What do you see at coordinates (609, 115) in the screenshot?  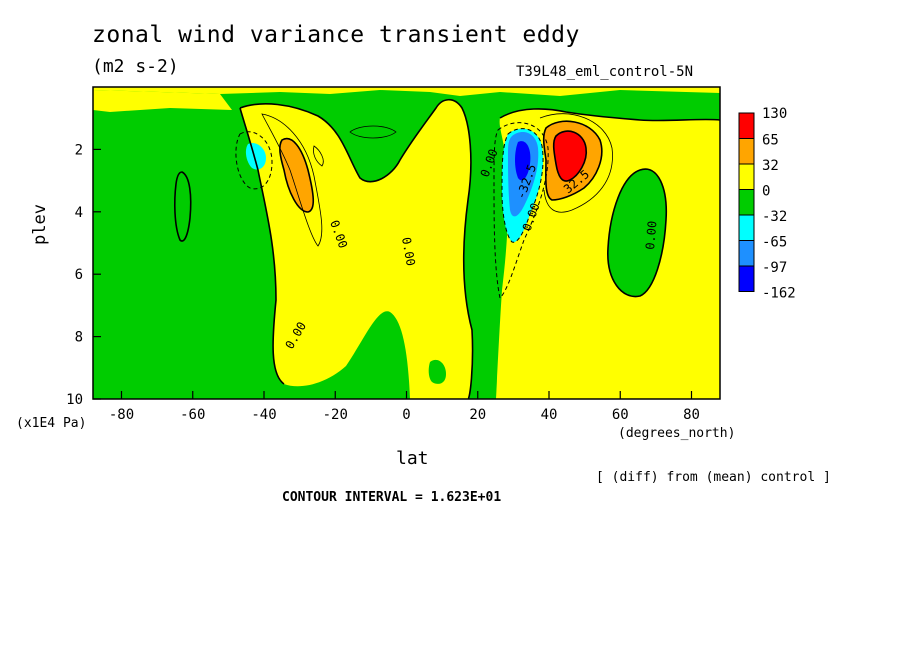 I see `contour-zero-nh` at bounding box center [609, 115].